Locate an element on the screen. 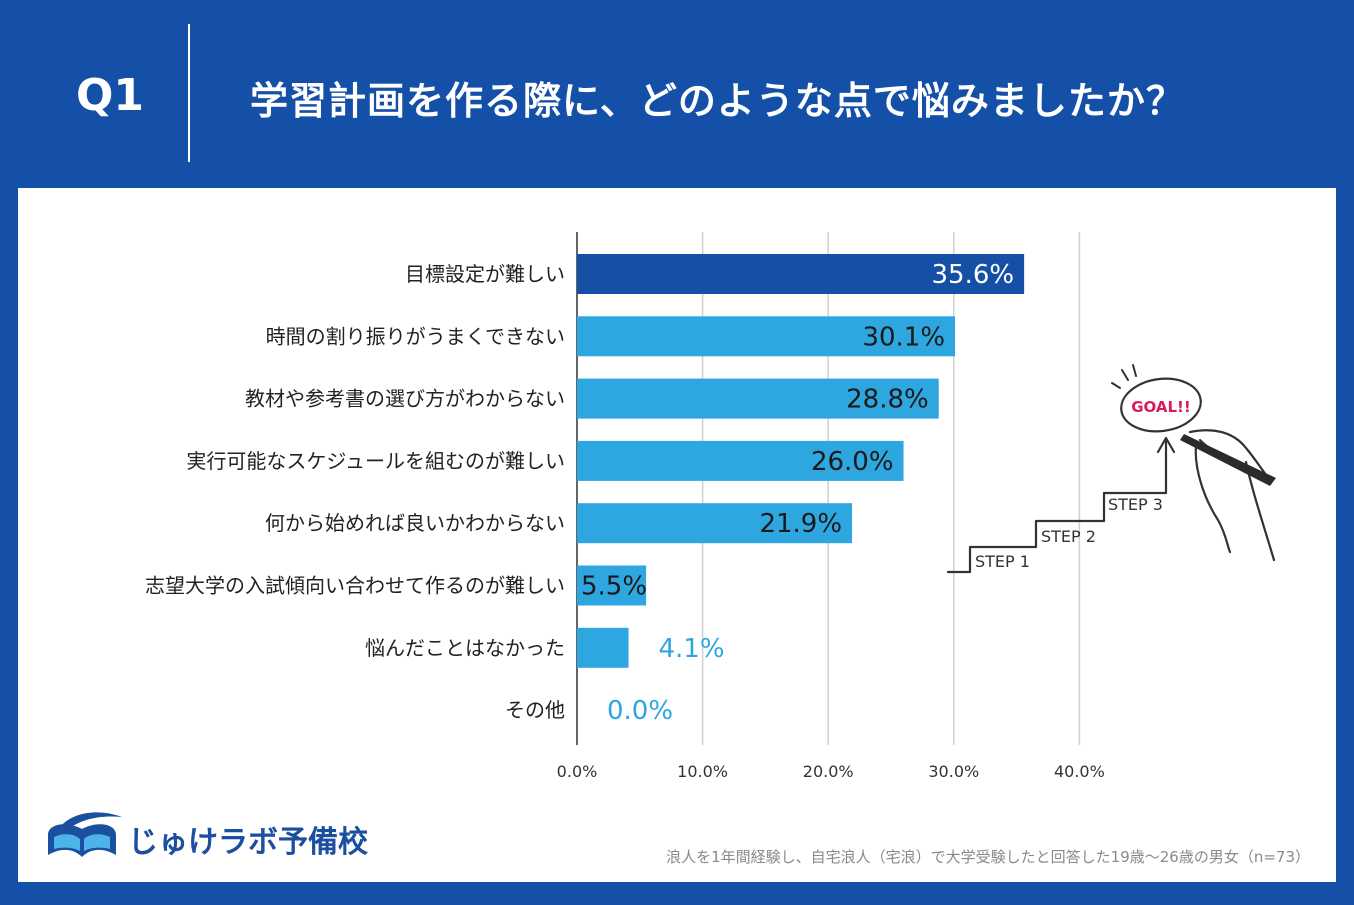 The image size is (1354, 905). x-tick-label: 0.0% is located at coordinates (577, 771).